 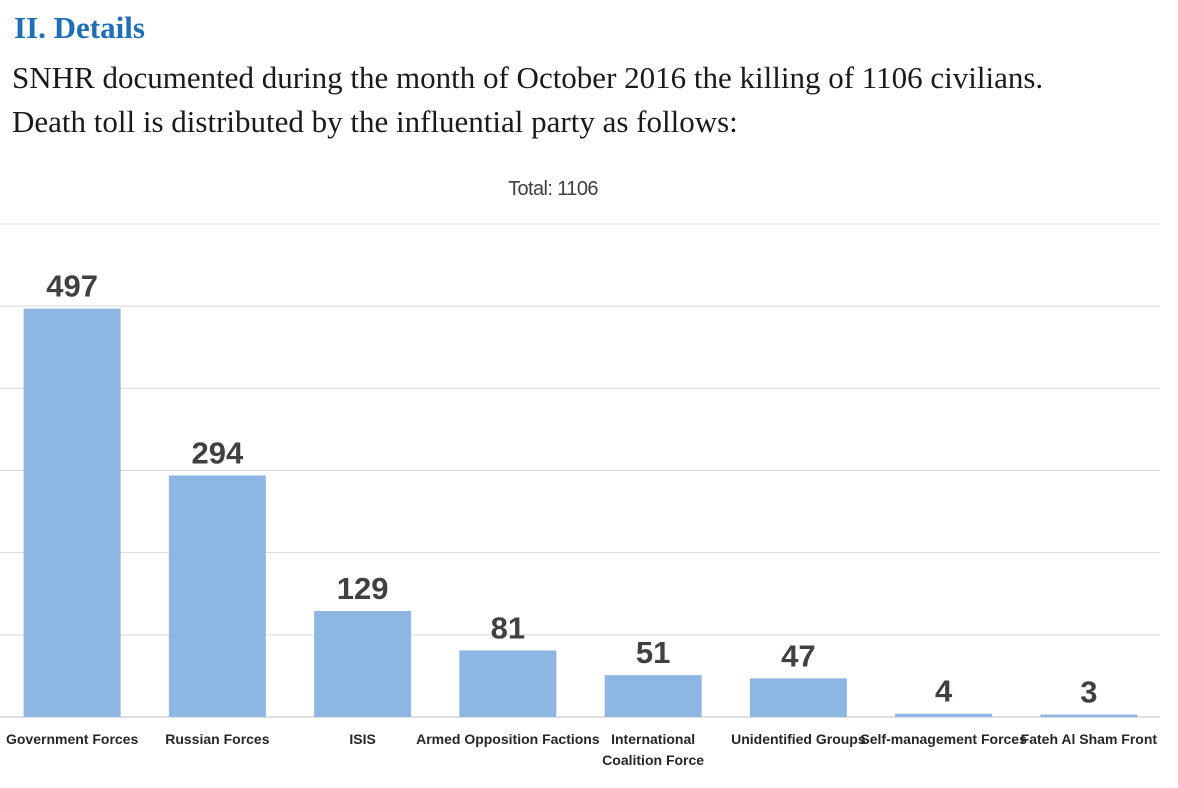 What do you see at coordinates (218, 452) in the screenshot?
I see `data-label: 294` at bounding box center [218, 452].